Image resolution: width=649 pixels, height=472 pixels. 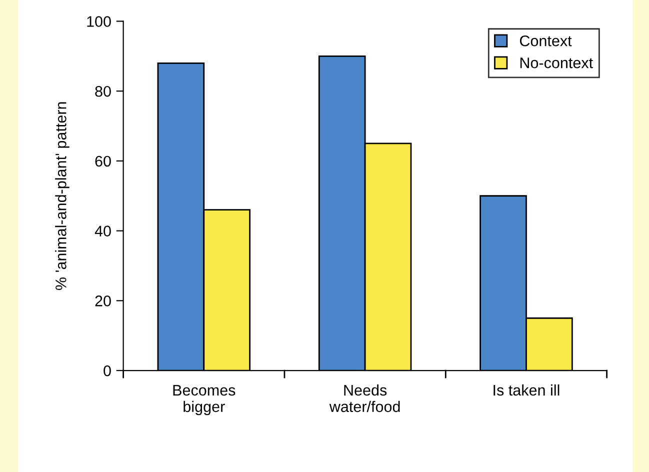 I want to click on x-tick-label: Needs water/food, so click(x=364, y=398).